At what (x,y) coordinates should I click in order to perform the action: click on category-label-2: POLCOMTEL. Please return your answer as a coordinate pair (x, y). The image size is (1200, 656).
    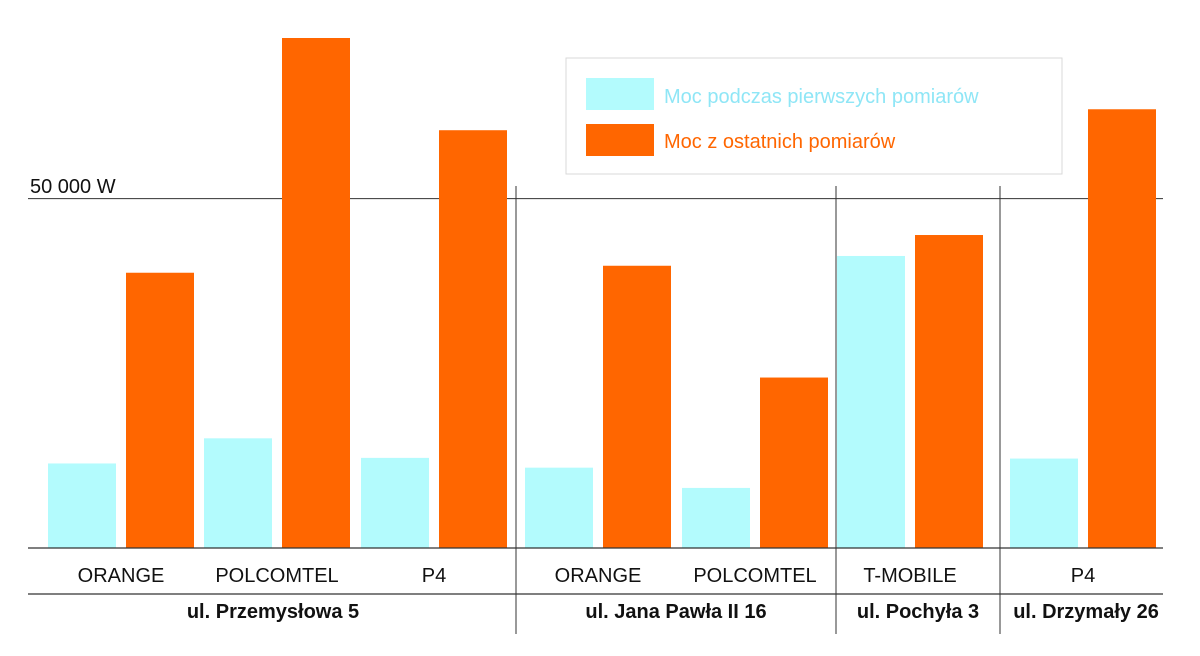
    Looking at the image, I should click on (276, 576).